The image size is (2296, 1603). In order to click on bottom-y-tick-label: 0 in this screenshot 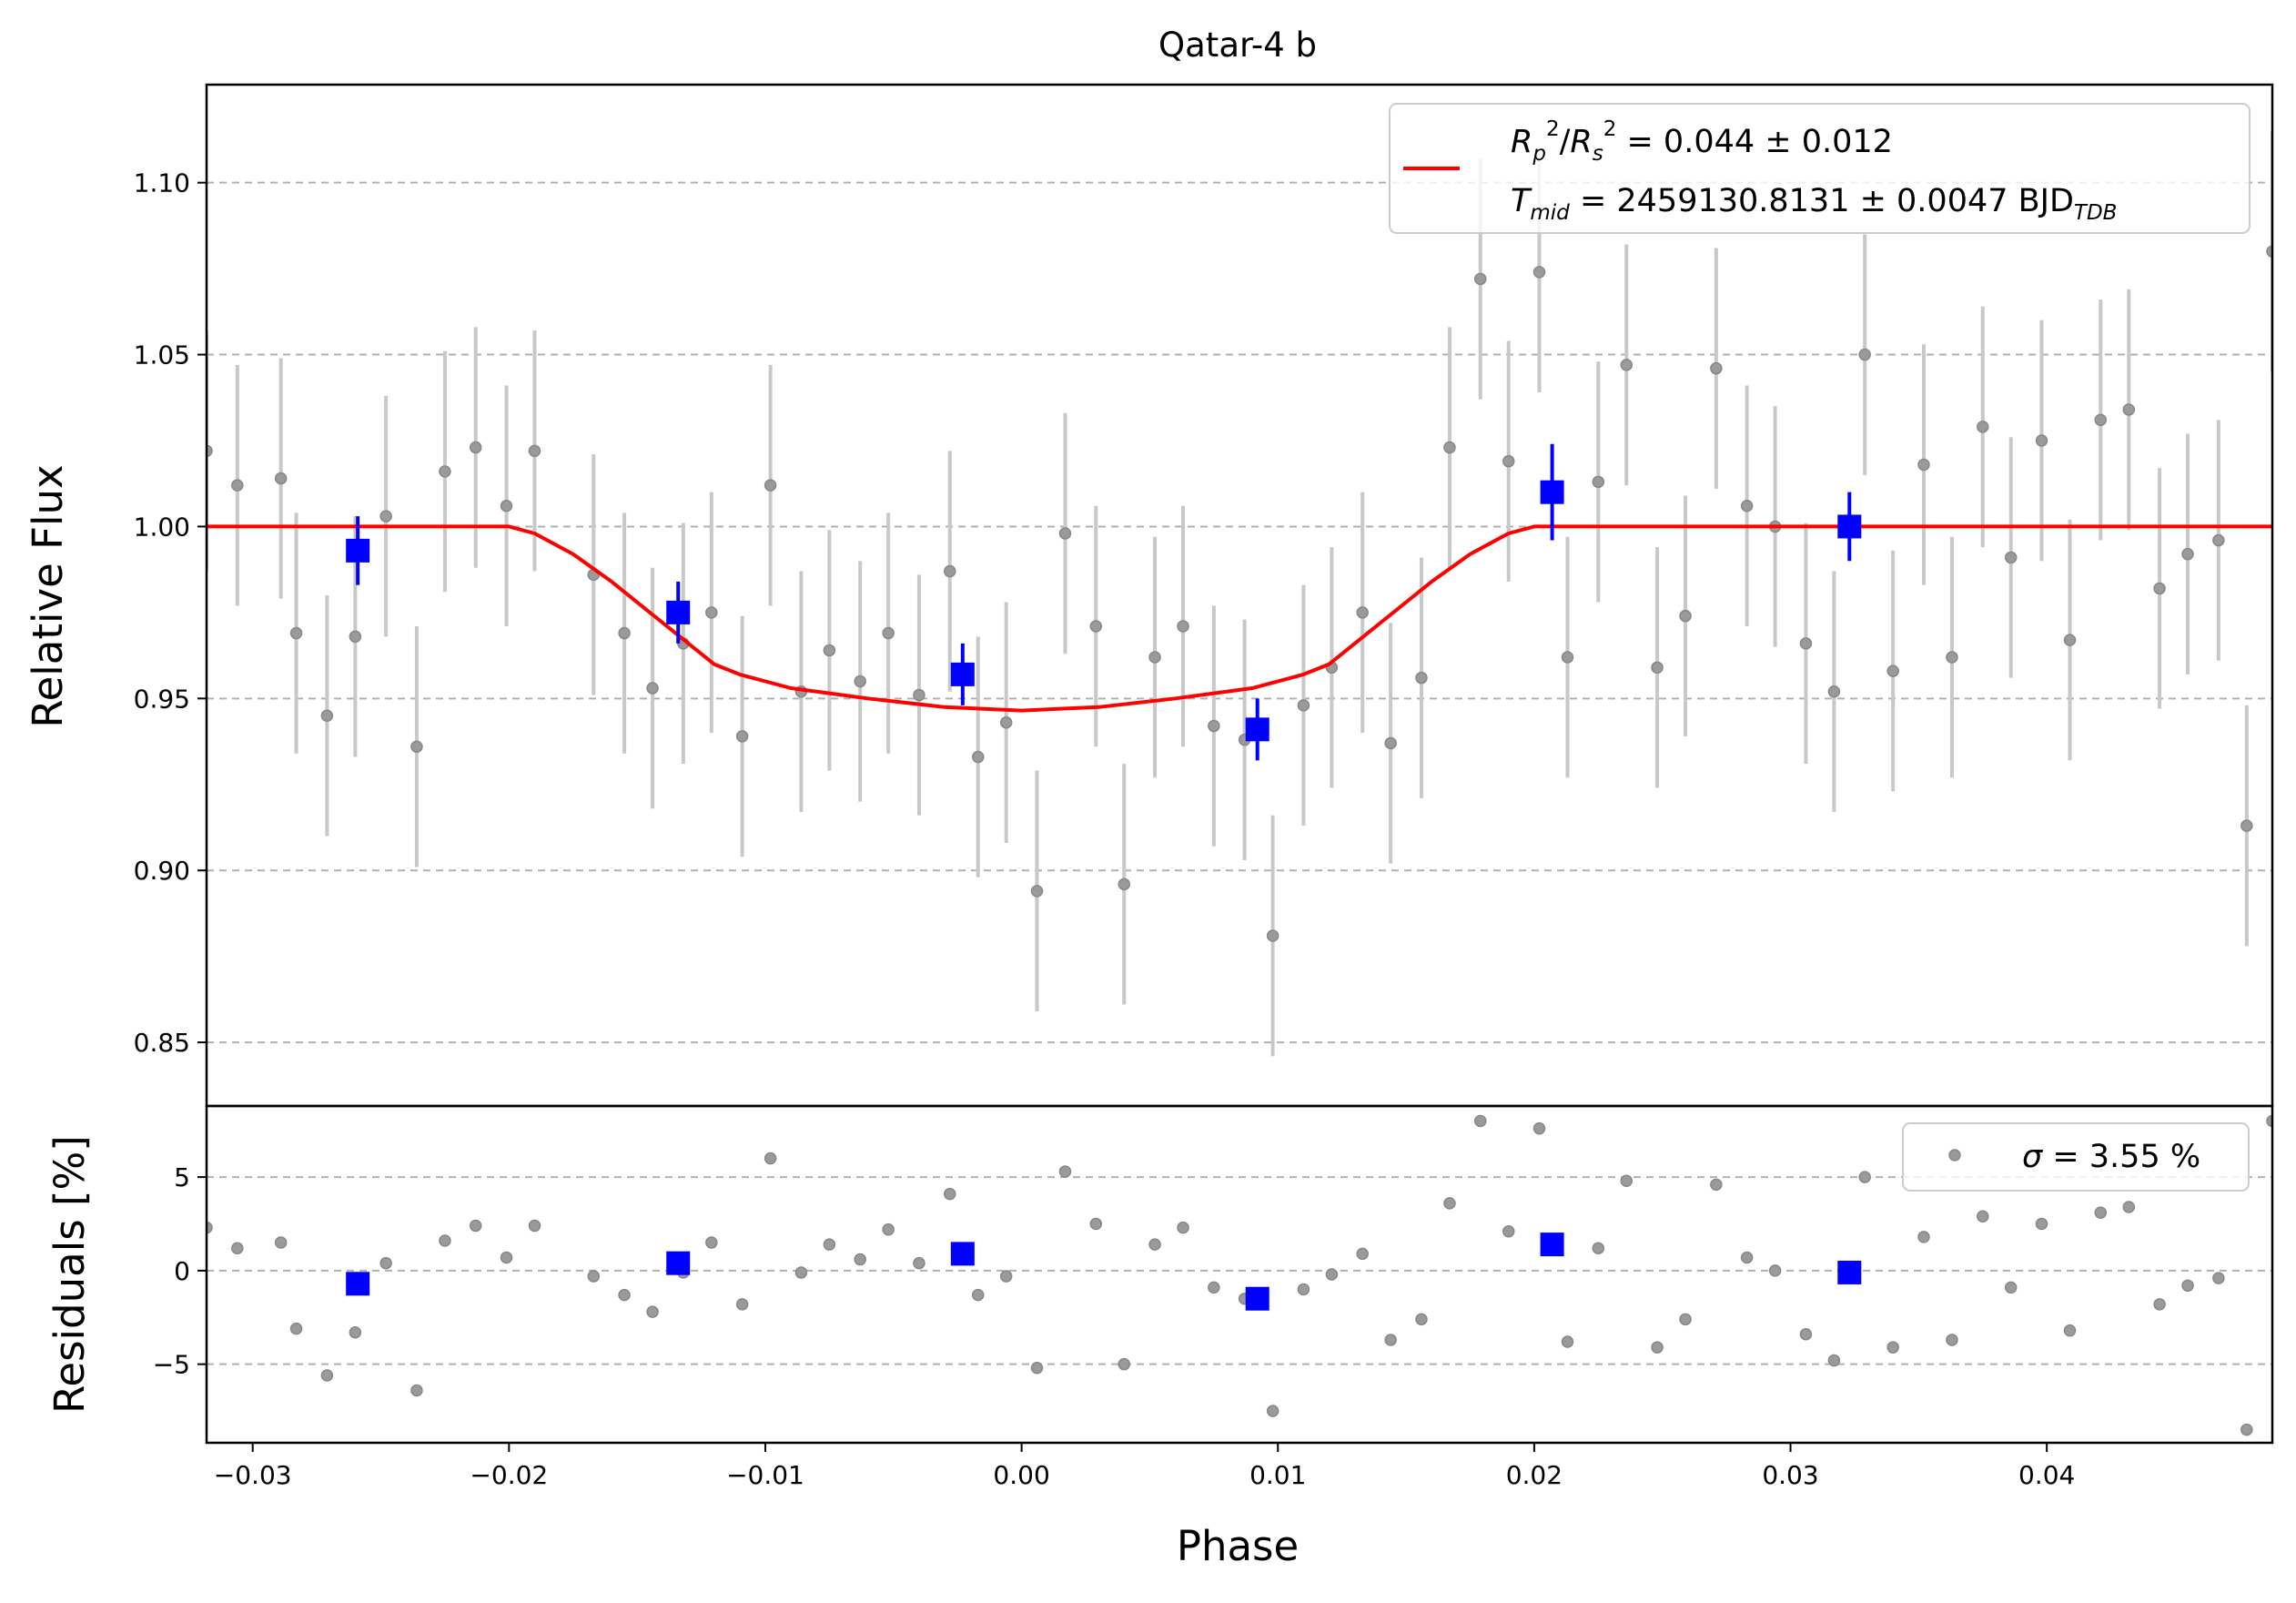, I will do `click(182, 1271)`.